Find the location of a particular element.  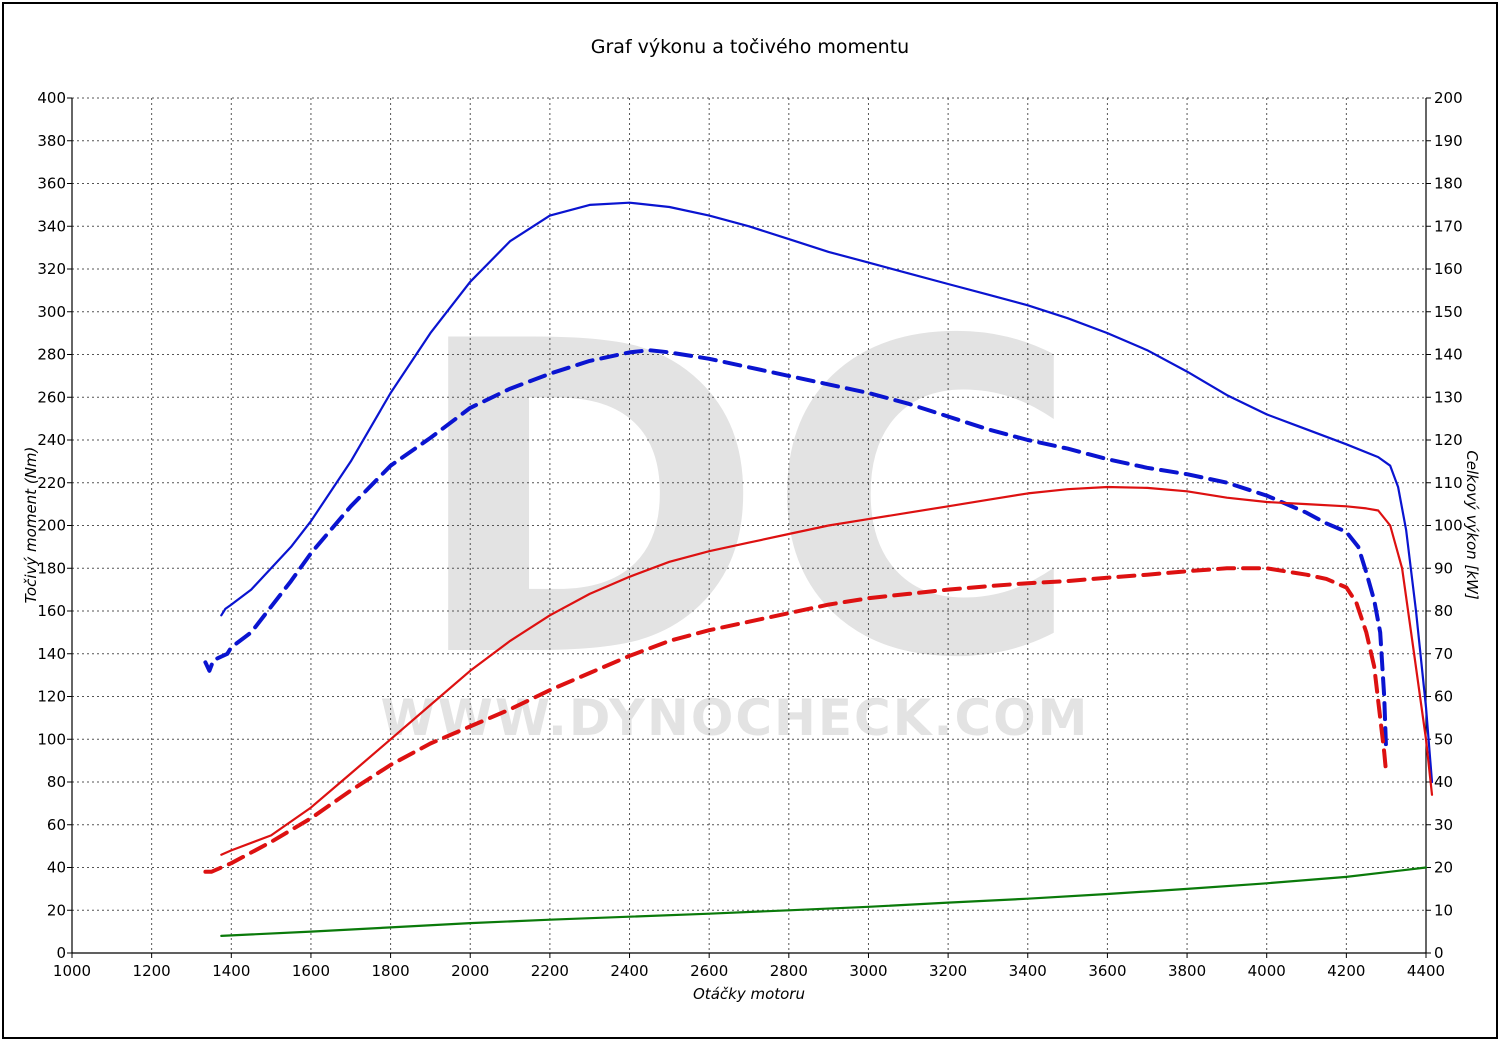

x-tick-label: 2000 is located at coordinates (470, 971).